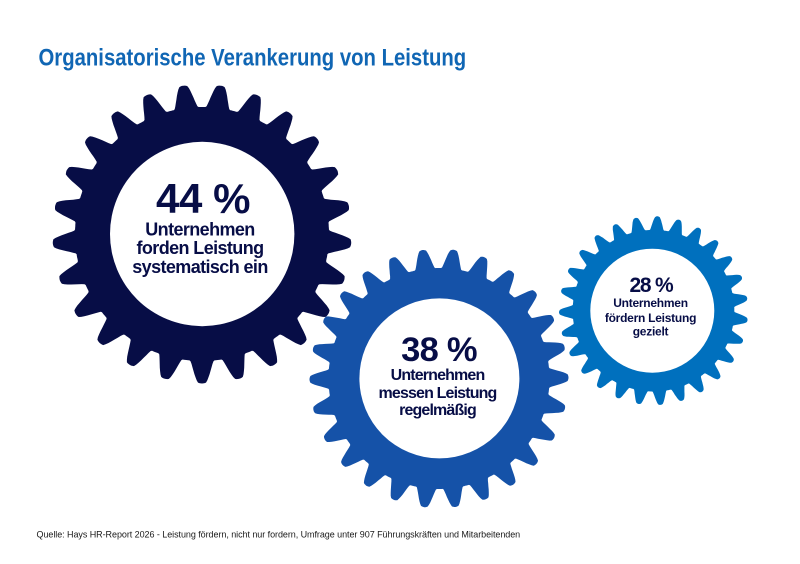 This screenshot has height=564, width=800. I want to click on svg-text: fördern Leistung, so click(650, 318).